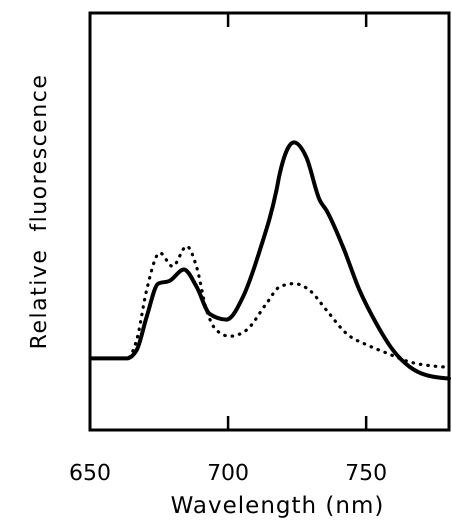 The image size is (452, 524). What do you see at coordinates (228, 473) in the screenshot?
I see `x-tick-label: 700` at bounding box center [228, 473].